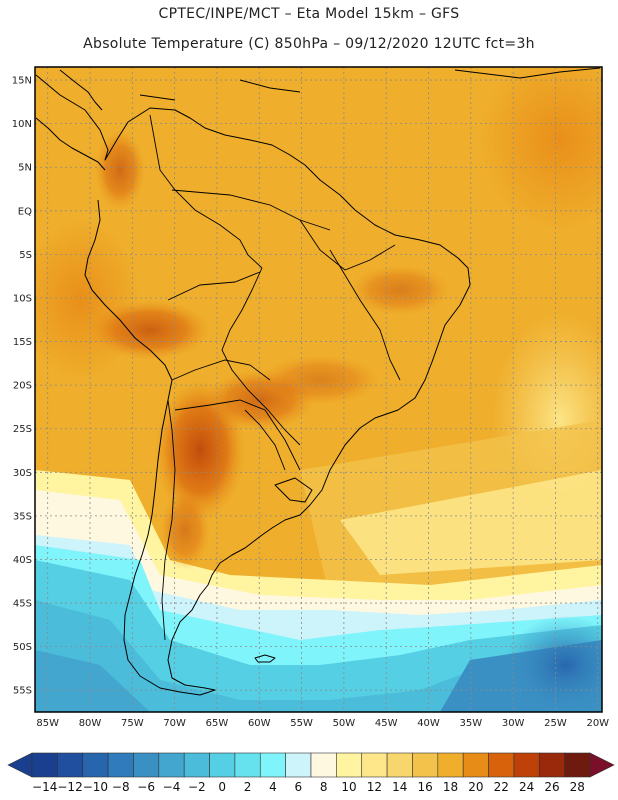 The width and height of the screenshot is (618, 800). What do you see at coordinates (22, 516) in the screenshot?
I see `latitude-label: 35S` at bounding box center [22, 516].